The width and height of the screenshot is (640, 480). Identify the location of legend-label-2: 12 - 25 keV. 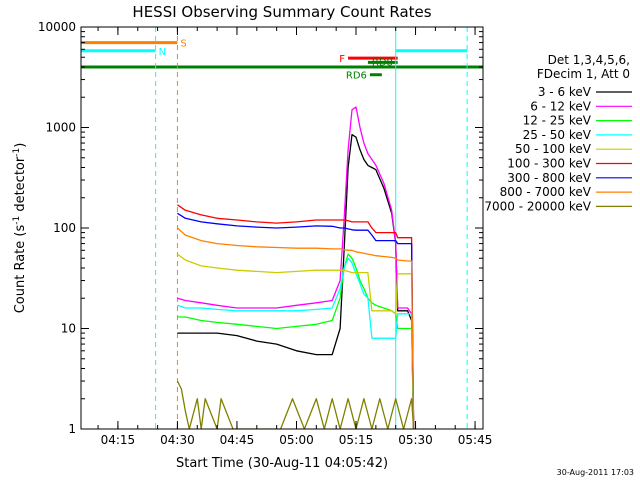
(557, 121).